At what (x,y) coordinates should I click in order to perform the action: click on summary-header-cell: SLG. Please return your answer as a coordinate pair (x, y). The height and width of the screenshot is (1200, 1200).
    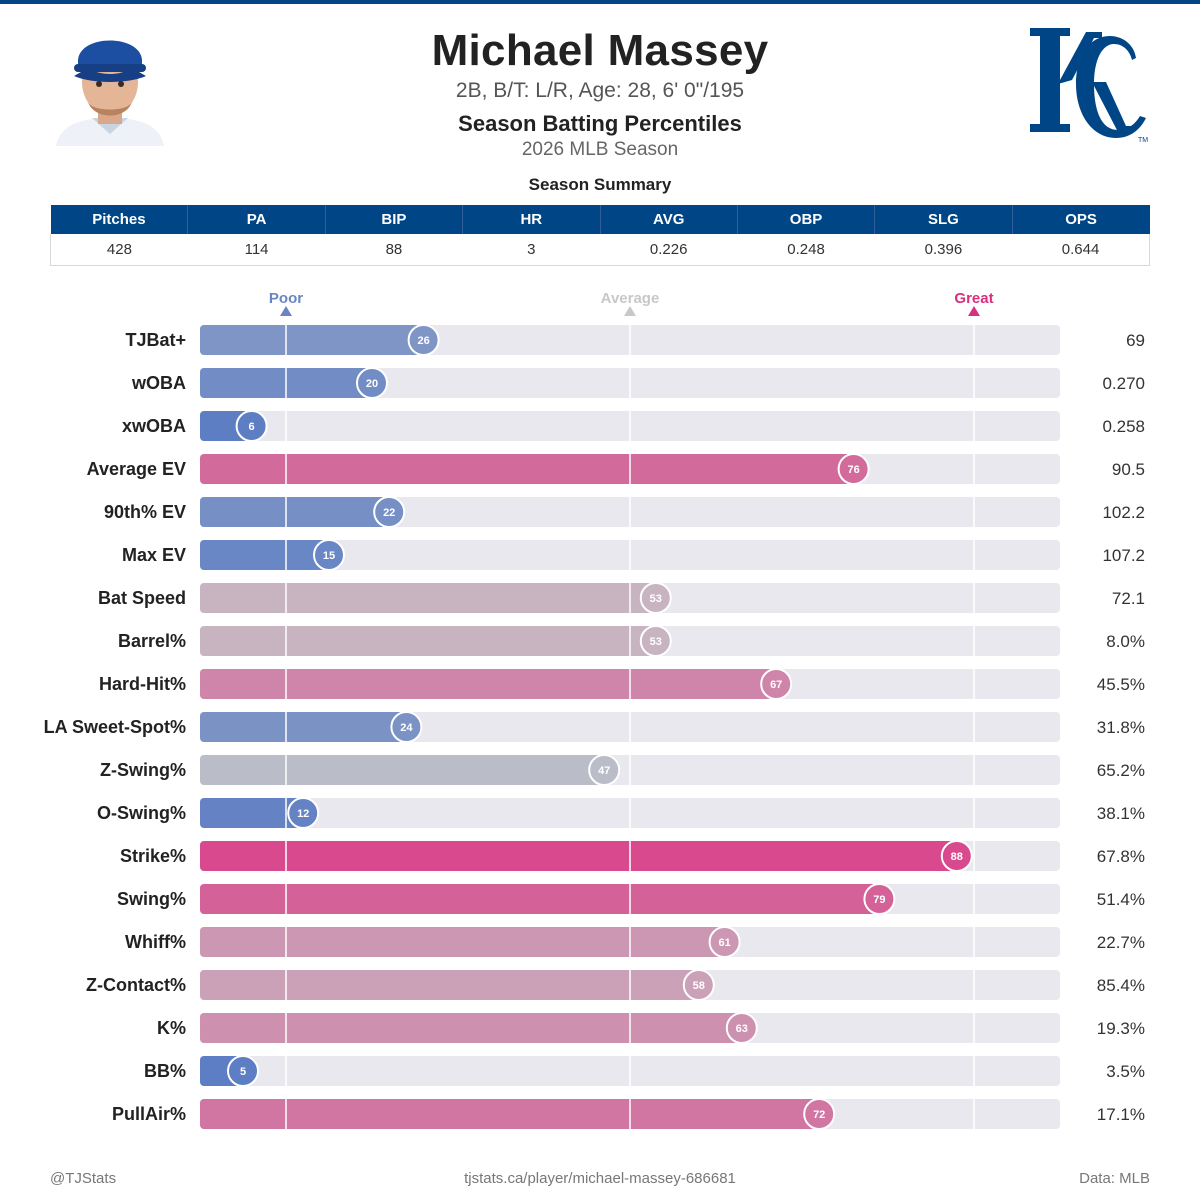
    Looking at the image, I should click on (943, 219).